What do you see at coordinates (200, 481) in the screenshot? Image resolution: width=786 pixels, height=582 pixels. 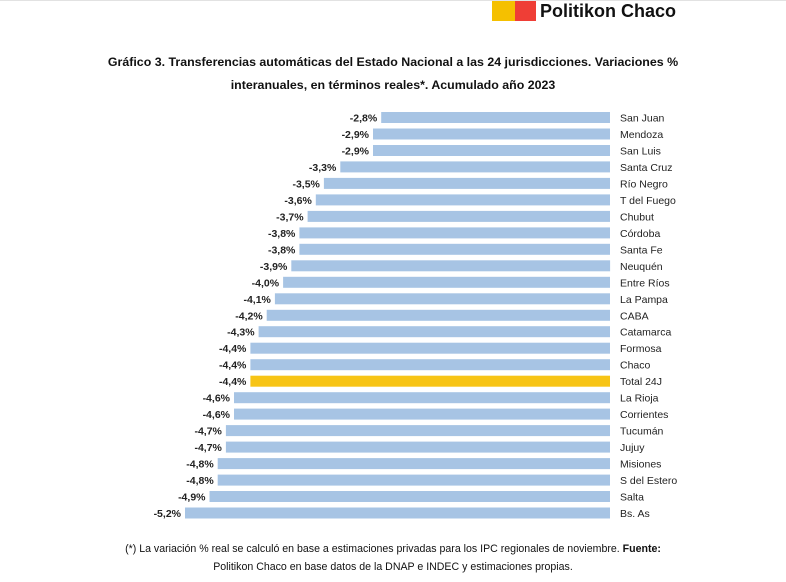 I see `value-label-22: -4,8%` at bounding box center [200, 481].